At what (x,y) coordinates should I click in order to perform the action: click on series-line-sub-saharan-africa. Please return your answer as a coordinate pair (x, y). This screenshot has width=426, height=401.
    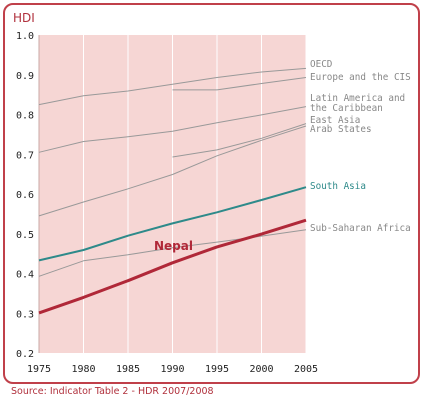
    Looking at the image, I should click on (172, 253).